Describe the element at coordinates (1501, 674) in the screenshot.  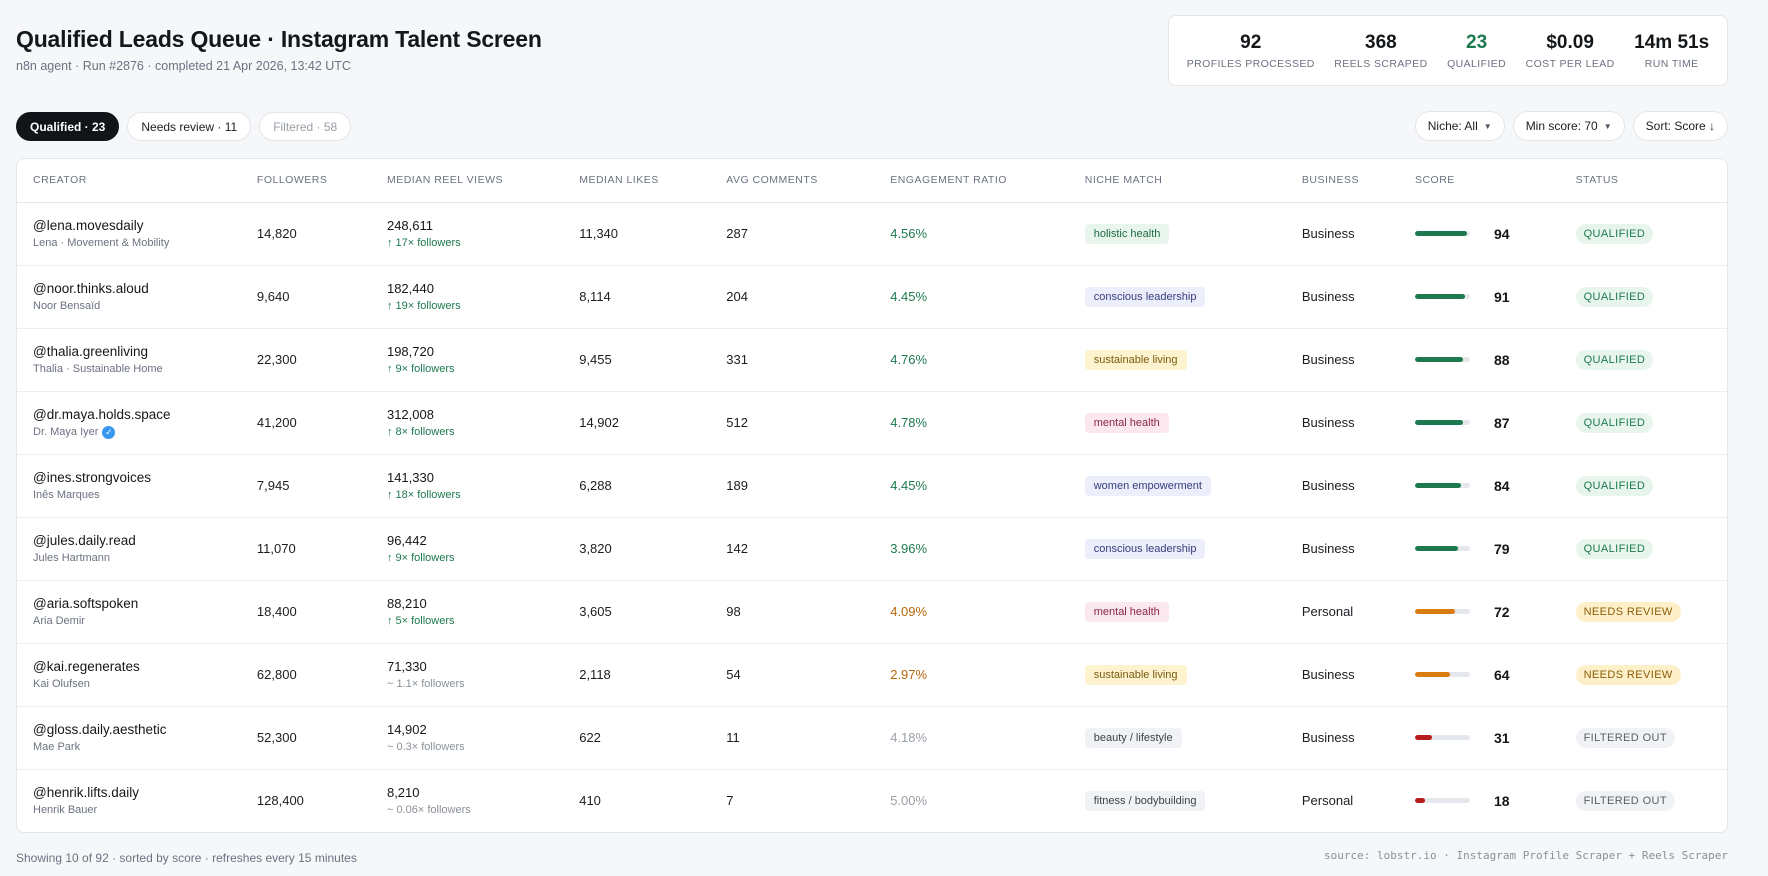
I see `score-value: 64` at that location.